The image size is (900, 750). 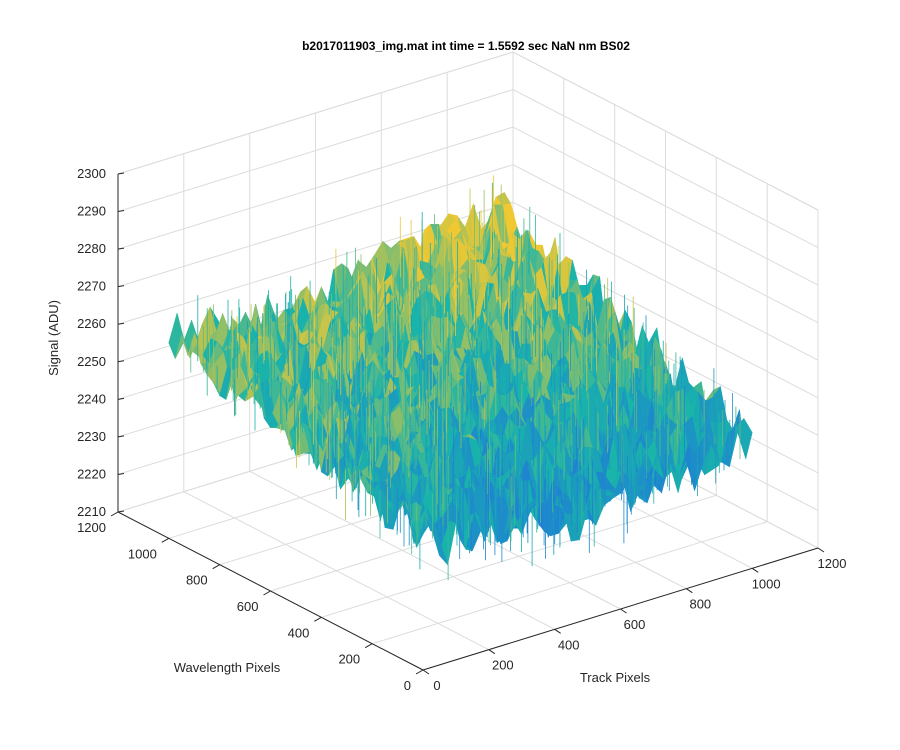 What do you see at coordinates (766, 583) in the screenshot?
I see `x-tick-label: 1000` at bounding box center [766, 583].